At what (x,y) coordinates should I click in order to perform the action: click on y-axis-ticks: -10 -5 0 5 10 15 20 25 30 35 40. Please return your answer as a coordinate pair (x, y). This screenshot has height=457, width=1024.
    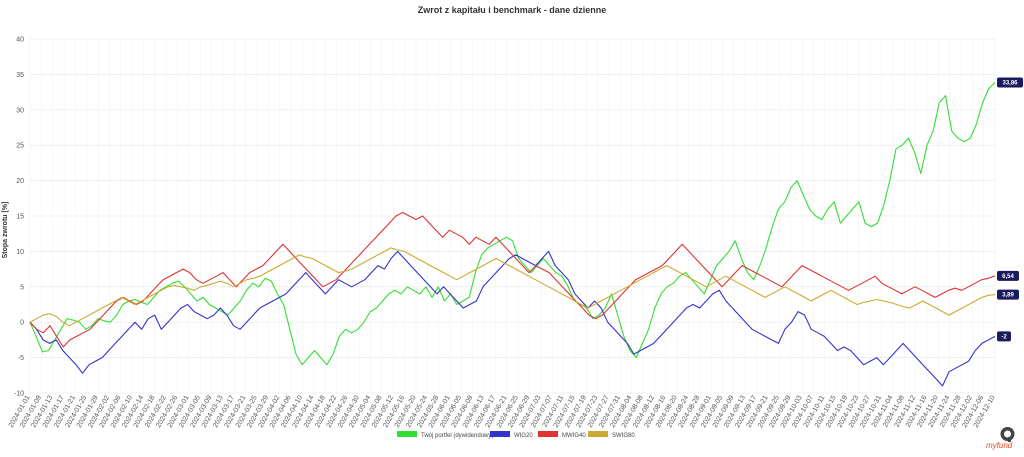
    Looking at the image, I should click on (19, 217).